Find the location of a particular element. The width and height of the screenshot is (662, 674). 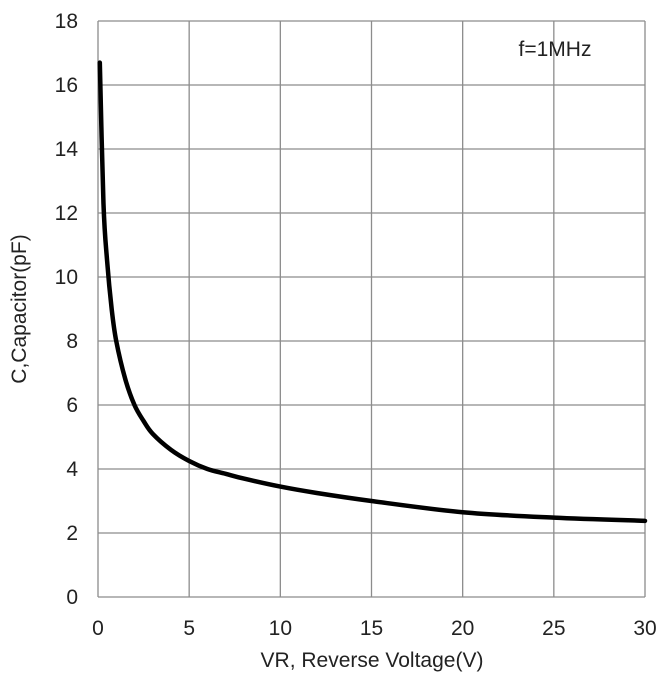

y-tick-label: 14 is located at coordinates (67, 149).